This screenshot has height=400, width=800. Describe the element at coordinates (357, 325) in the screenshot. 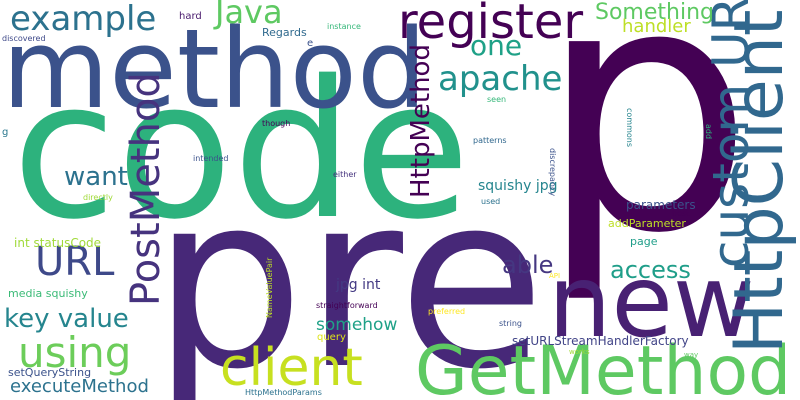

I see `word-somehow: somehow` at that location.